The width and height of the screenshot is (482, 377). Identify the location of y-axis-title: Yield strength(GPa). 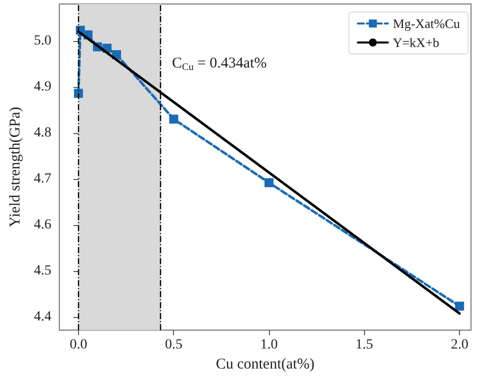
(16, 167).